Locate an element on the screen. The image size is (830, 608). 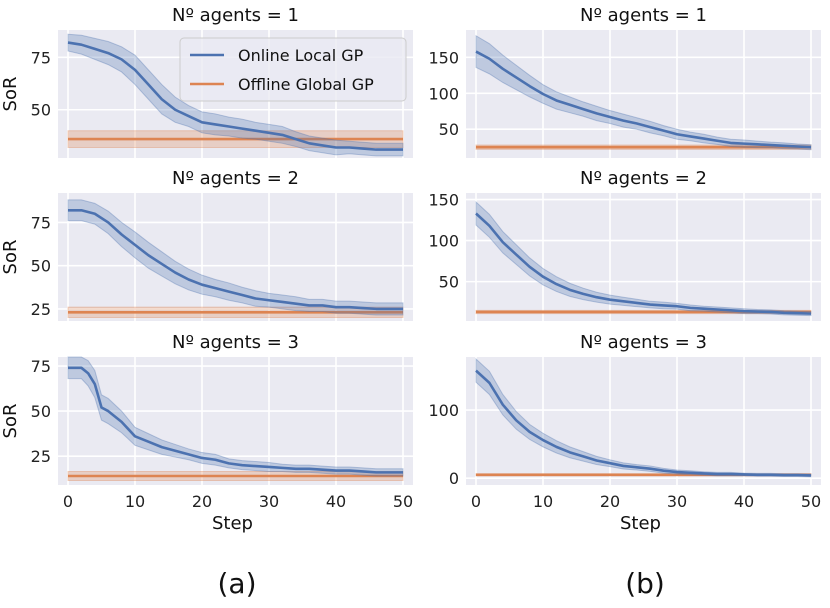
legend-box is located at coordinates (293, 69).